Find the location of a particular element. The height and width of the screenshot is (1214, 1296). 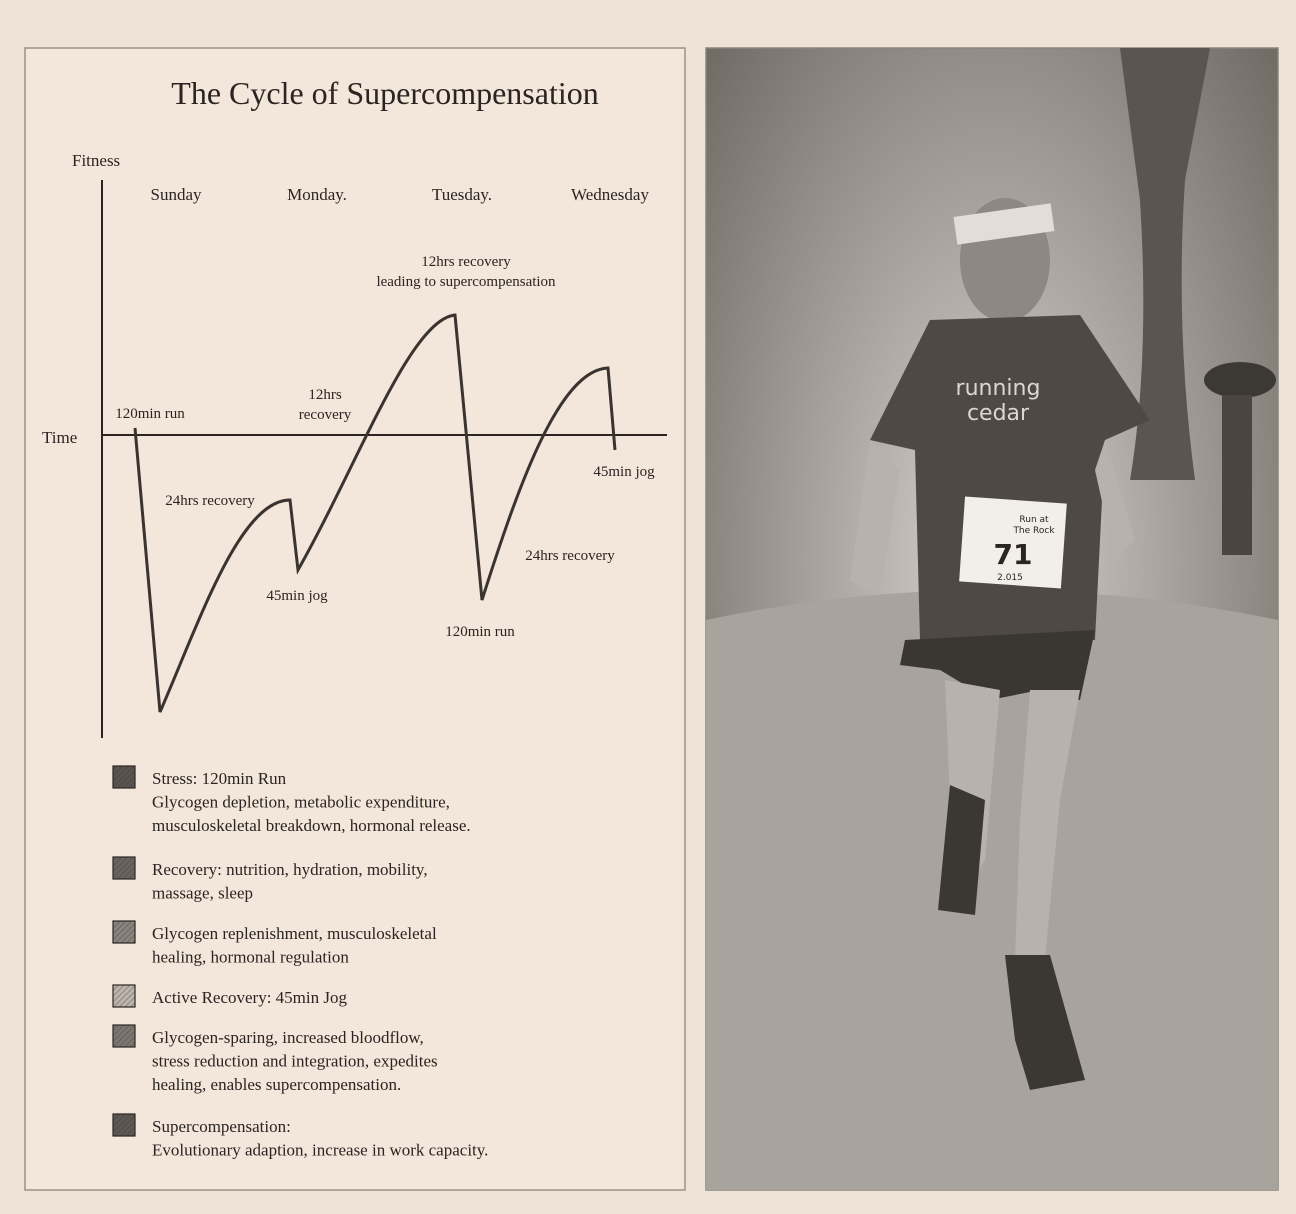

x-axis-label: Time is located at coordinates (59, 437).